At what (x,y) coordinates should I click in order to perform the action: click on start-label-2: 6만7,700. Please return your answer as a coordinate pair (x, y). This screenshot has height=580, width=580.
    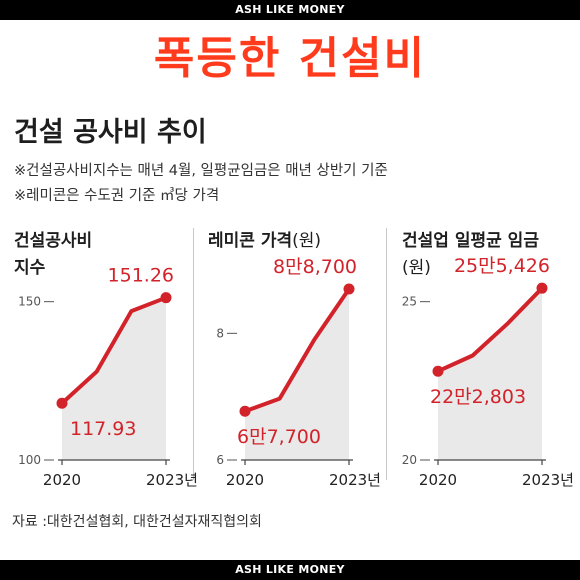
    Looking at the image, I should click on (279, 437).